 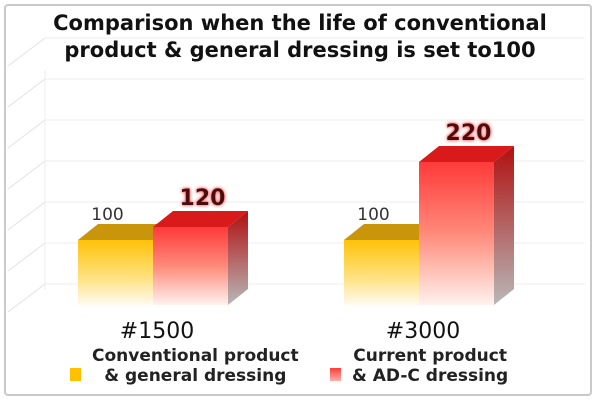 I want to click on legend-label-current-line-1: Current product, so click(x=430, y=356).